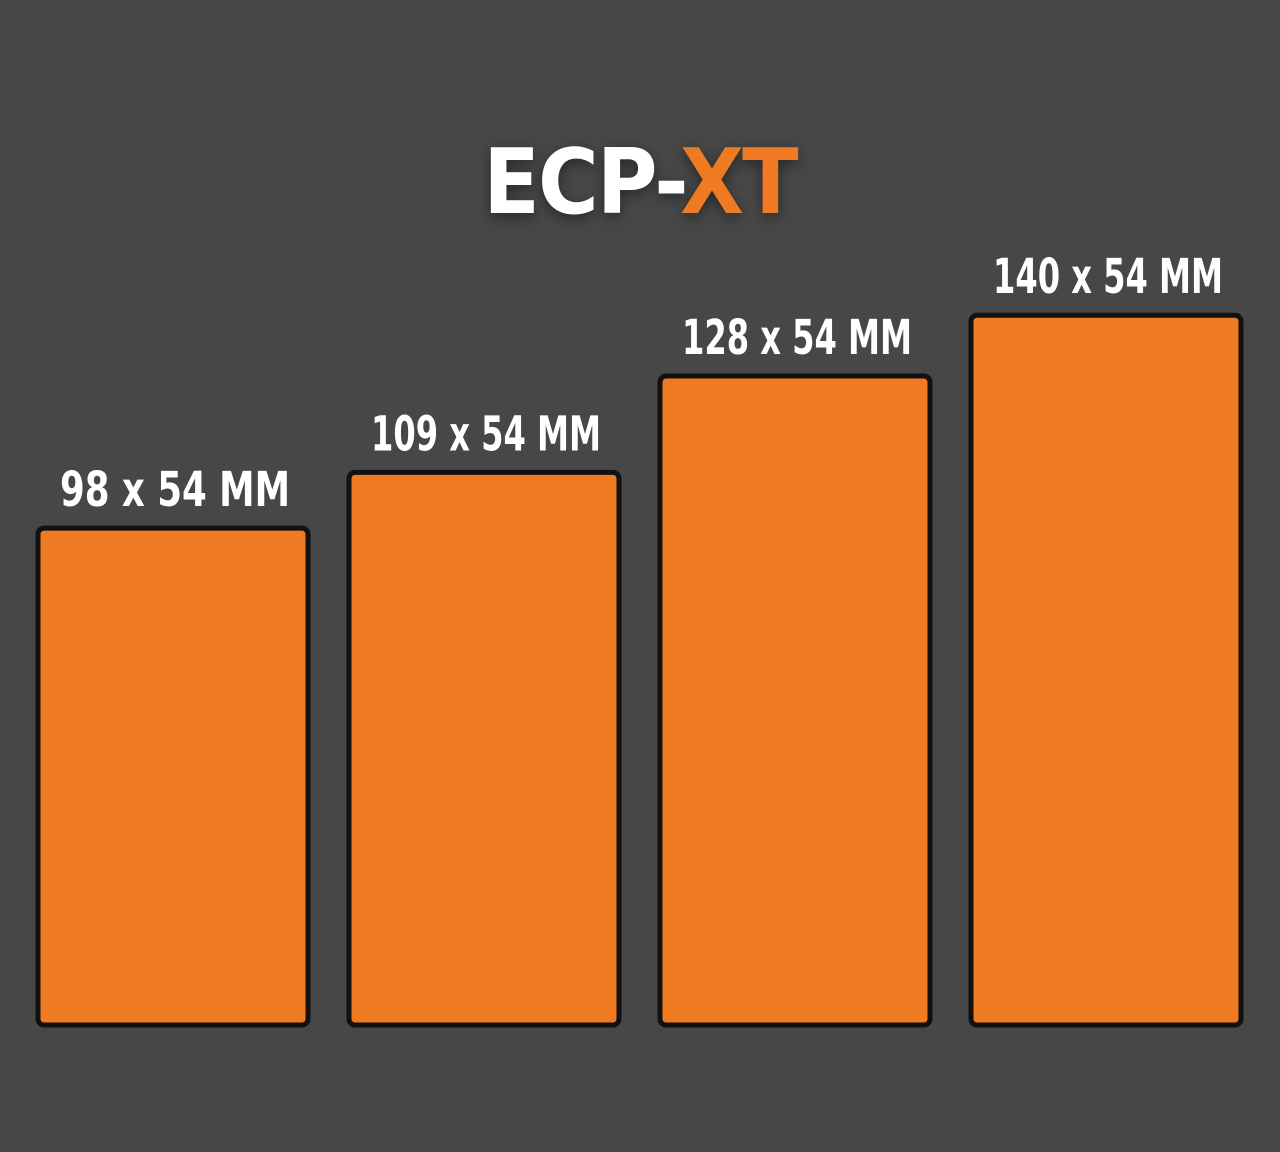 This screenshot has height=1152, width=1280. What do you see at coordinates (175, 490) in the screenshot?
I see `bar-label-1: 98 x 54 MM` at bounding box center [175, 490].